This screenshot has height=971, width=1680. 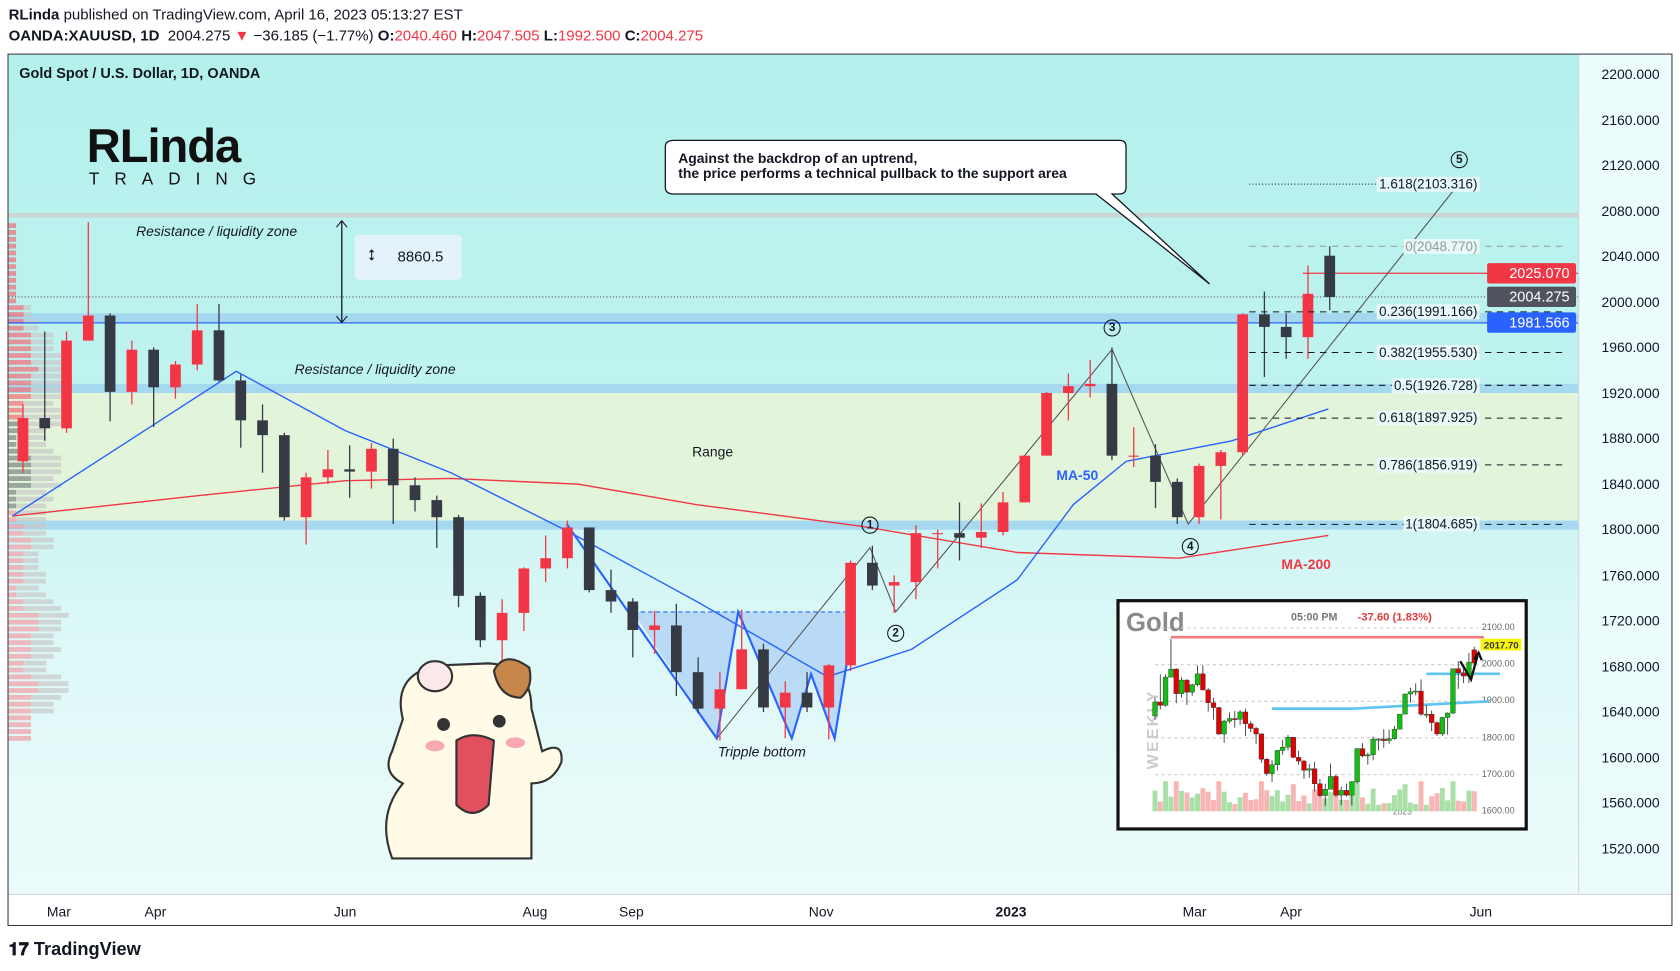 I want to click on triple-bottom-area, so click(x=744, y=675).